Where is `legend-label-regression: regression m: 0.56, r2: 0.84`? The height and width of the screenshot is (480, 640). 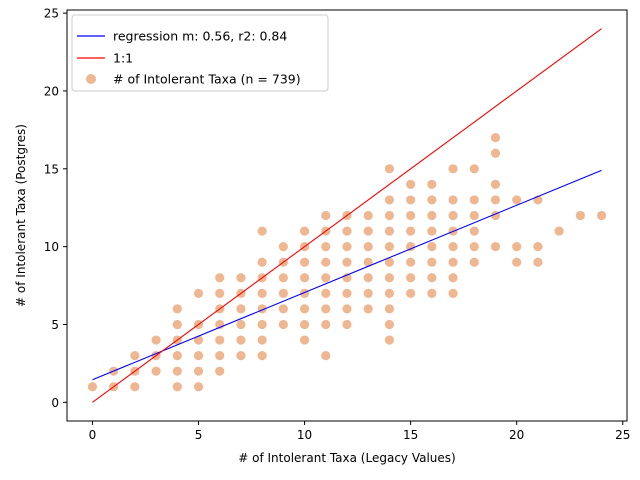
legend-label-regression: regression m: 0.56, r2: 0.84 is located at coordinates (200, 36).